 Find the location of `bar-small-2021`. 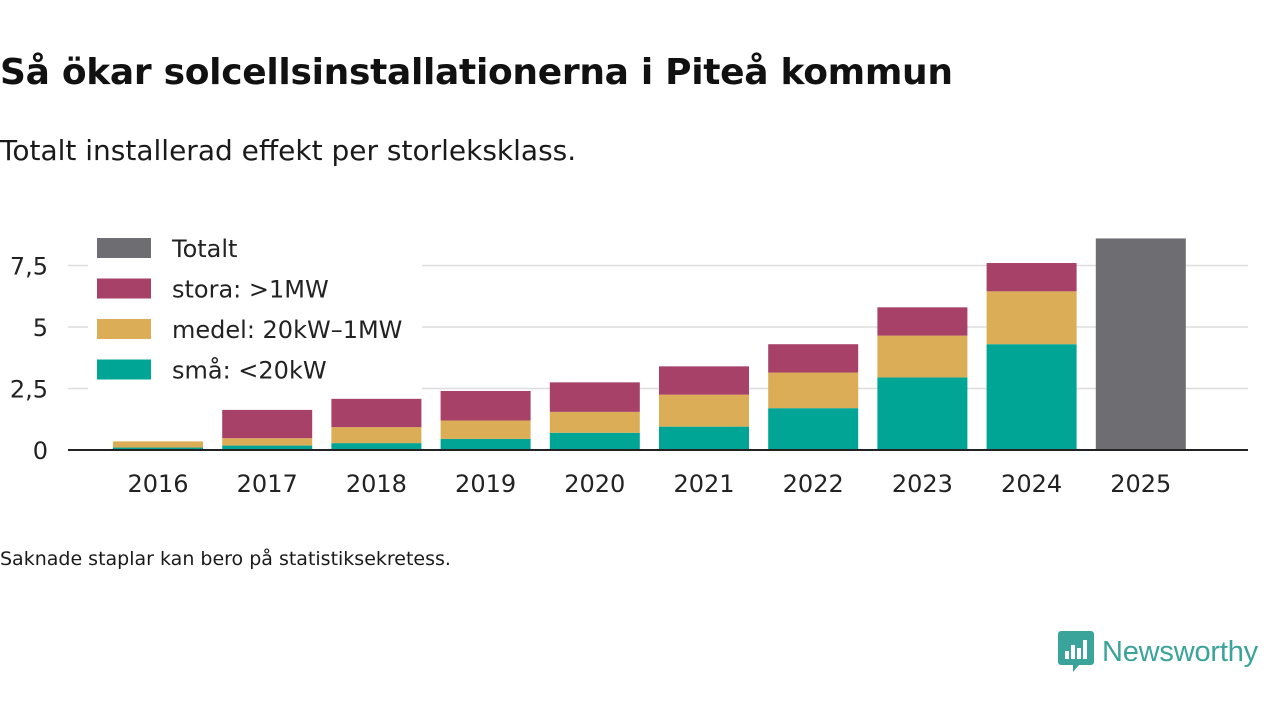

bar-small-2021 is located at coordinates (704, 438).